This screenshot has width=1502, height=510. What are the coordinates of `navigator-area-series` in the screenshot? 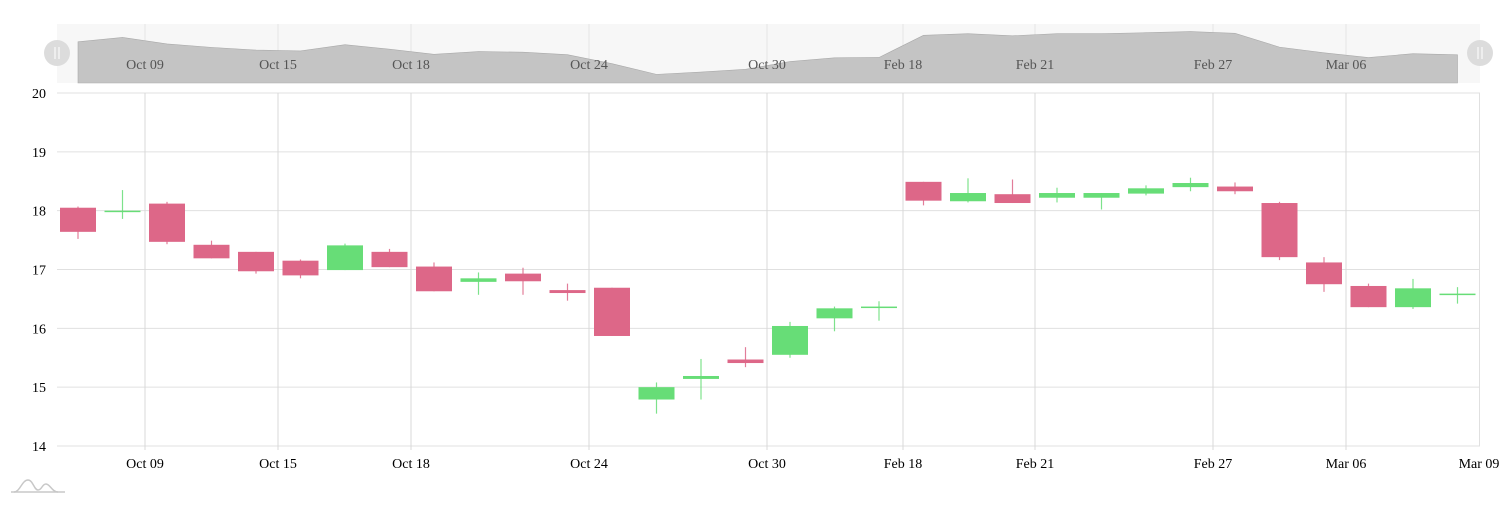 It's located at (767, 57).